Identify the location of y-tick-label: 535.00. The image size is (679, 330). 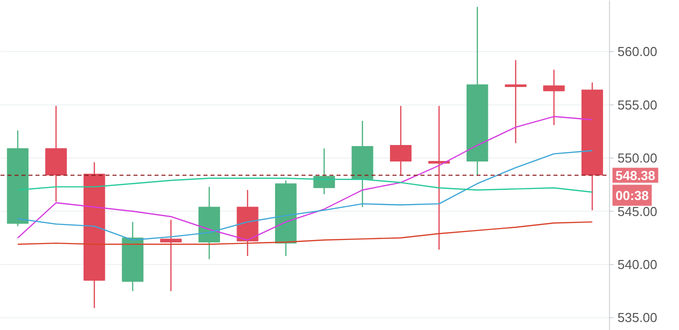
(638, 318).